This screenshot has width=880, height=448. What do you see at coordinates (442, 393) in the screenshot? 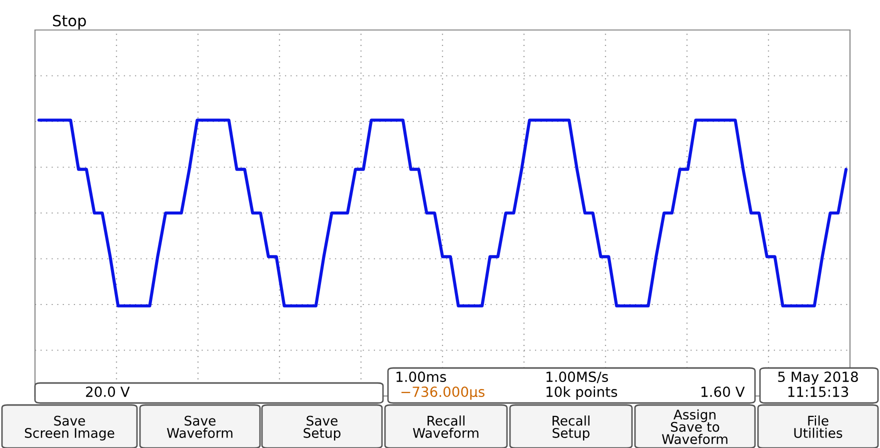
I see `text: −736.000µs` at bounding box center [442, 393].